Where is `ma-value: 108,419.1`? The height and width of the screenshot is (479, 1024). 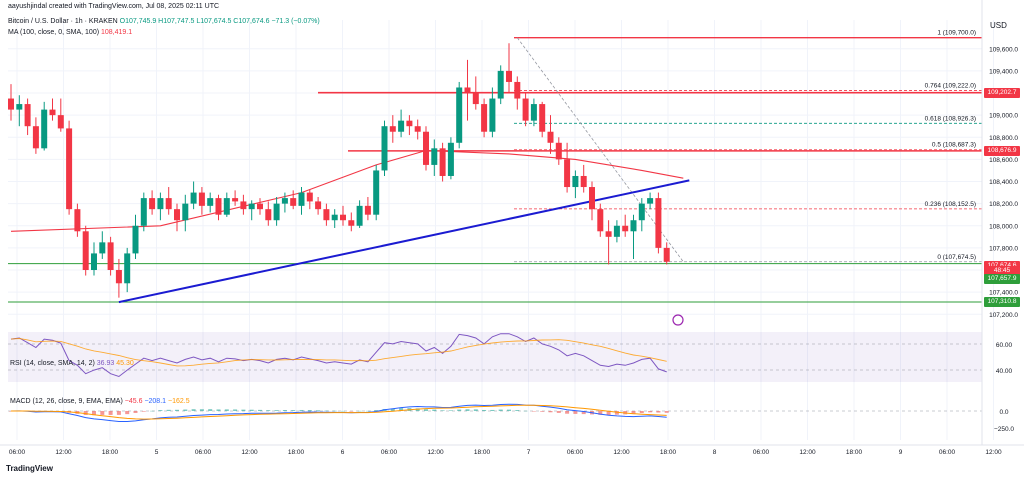
ma-value: 108,419.1 is located at coordinates (117, 32).